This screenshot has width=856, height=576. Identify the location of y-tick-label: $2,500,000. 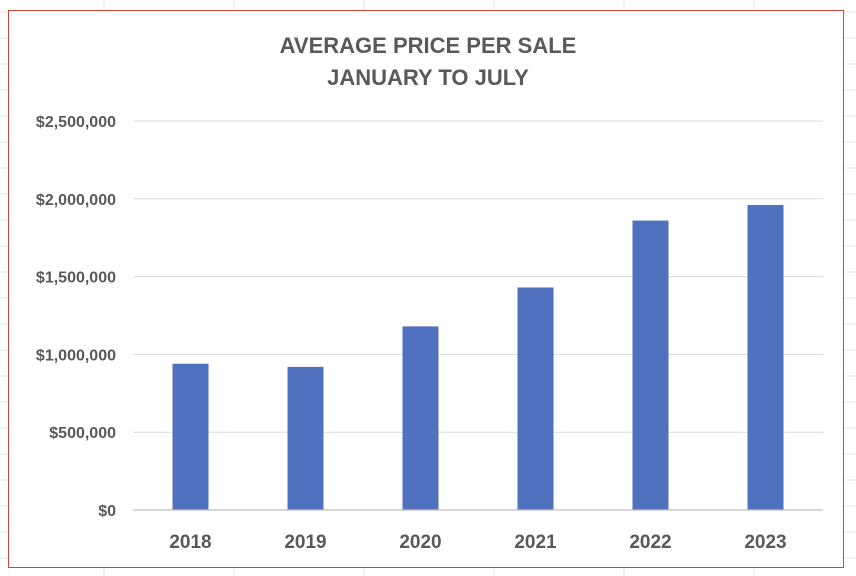
(76, 122).